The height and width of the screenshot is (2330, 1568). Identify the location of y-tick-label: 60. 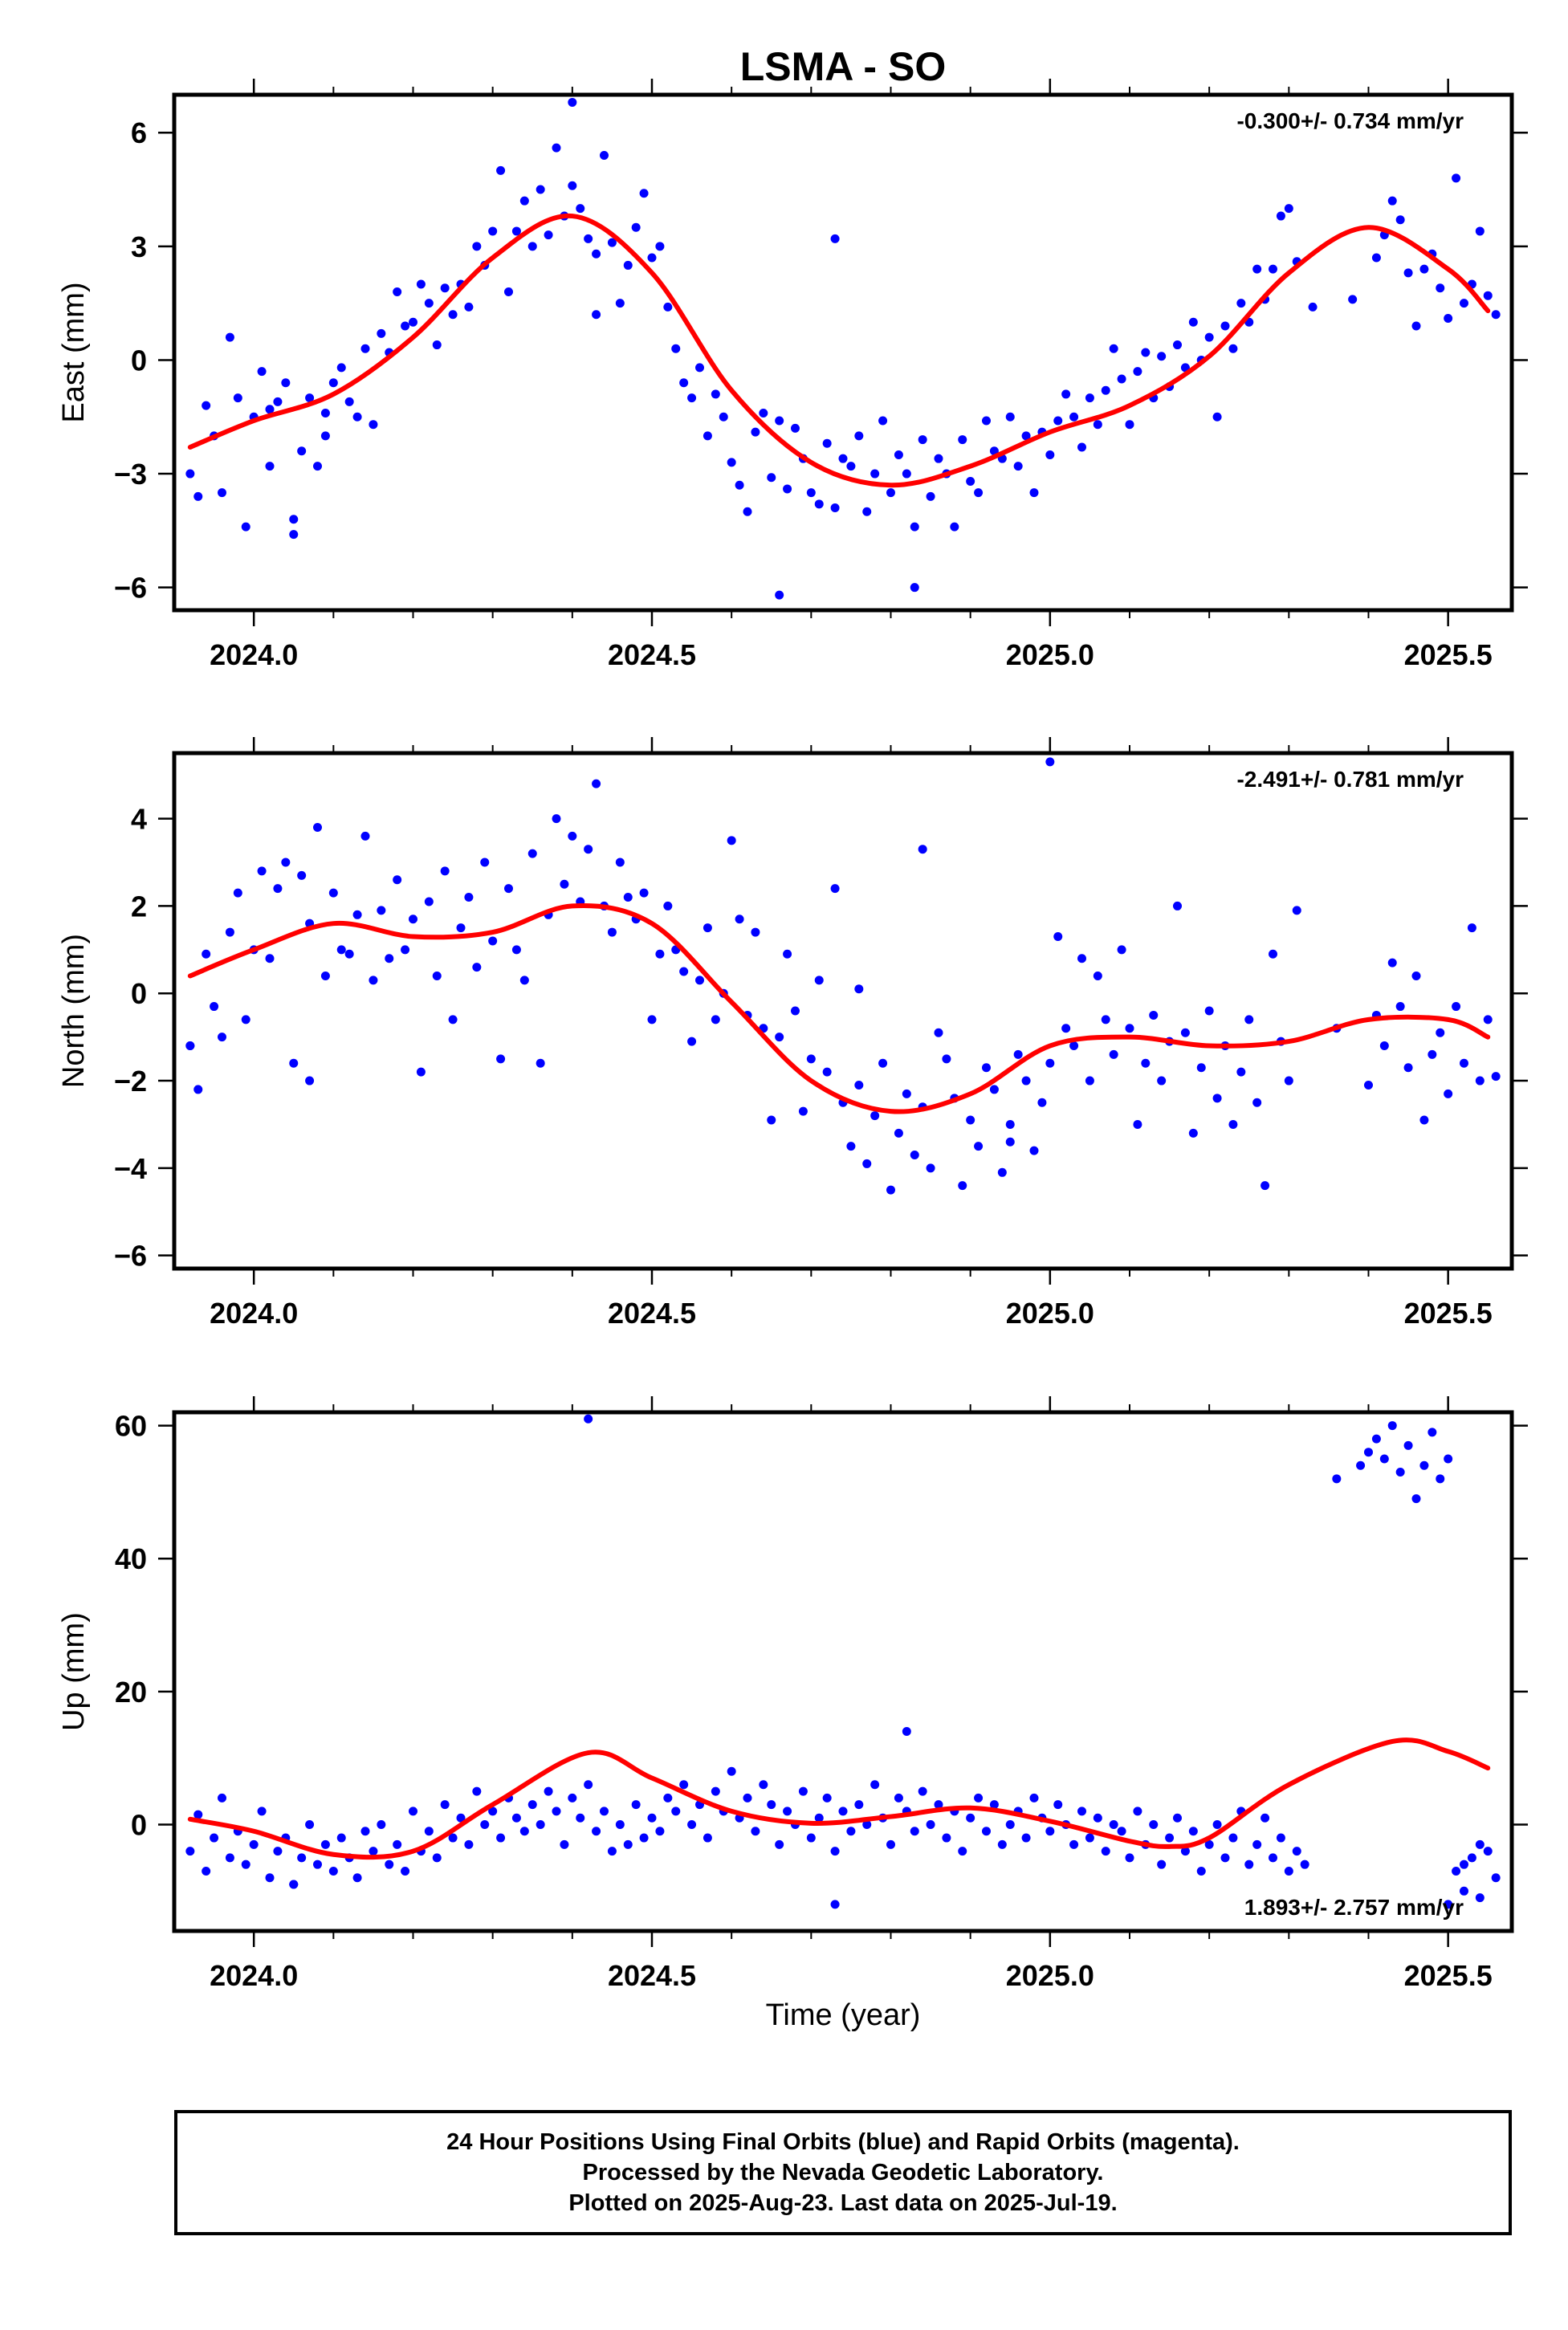
(131, 1426).